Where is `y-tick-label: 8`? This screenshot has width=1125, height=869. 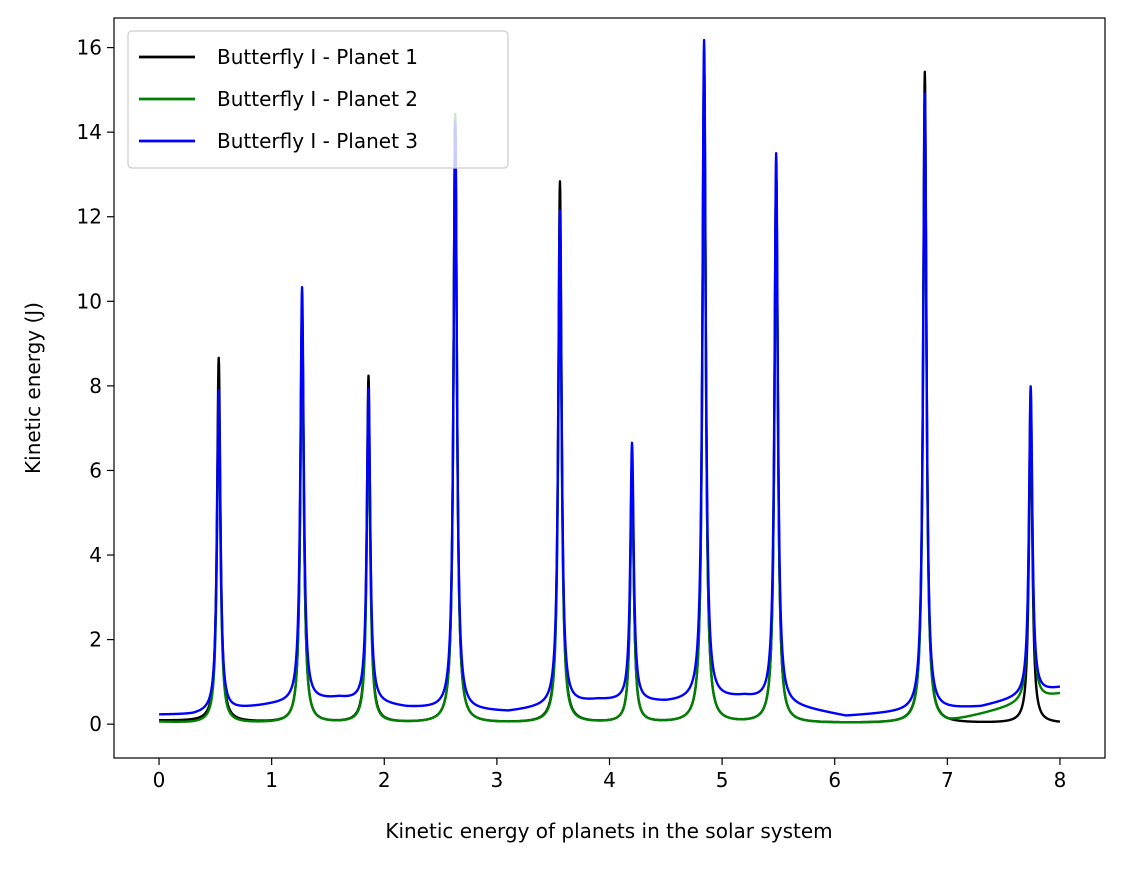
y-tick-label: 8 is located at coordinates (95, 386).